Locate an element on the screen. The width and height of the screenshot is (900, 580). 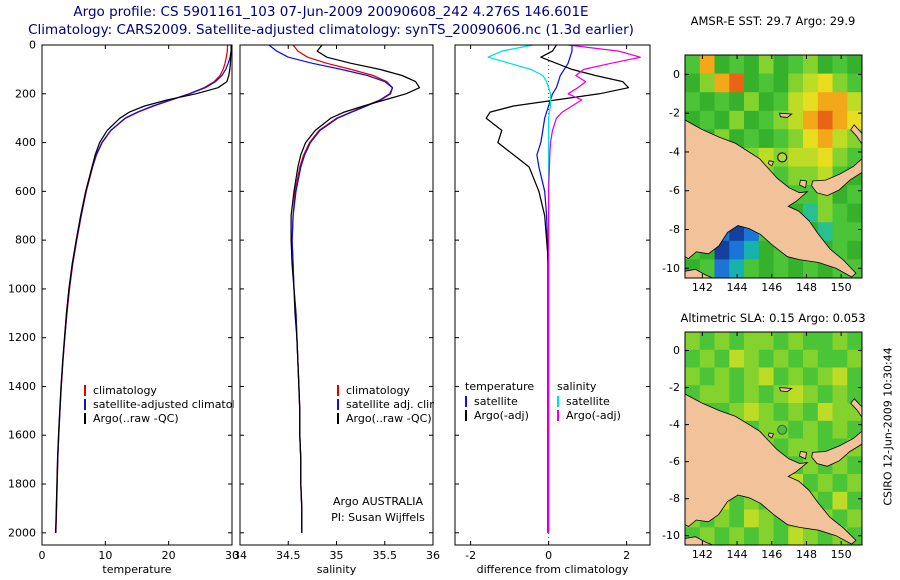
csiro-timestamp: CSIRO 12-Jun-2009 10:30:44 is located at coordinates (888, 426).